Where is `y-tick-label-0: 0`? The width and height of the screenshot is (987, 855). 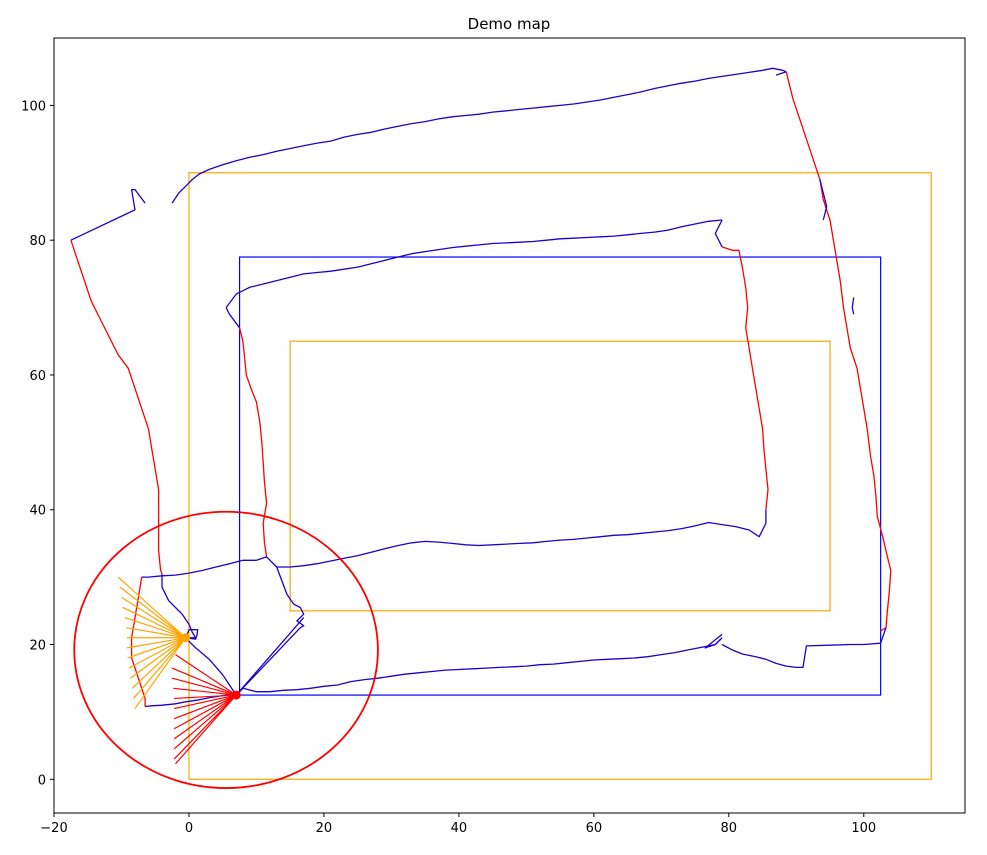 y-tick-label-0: 0 is located at coordinates (42, 780).